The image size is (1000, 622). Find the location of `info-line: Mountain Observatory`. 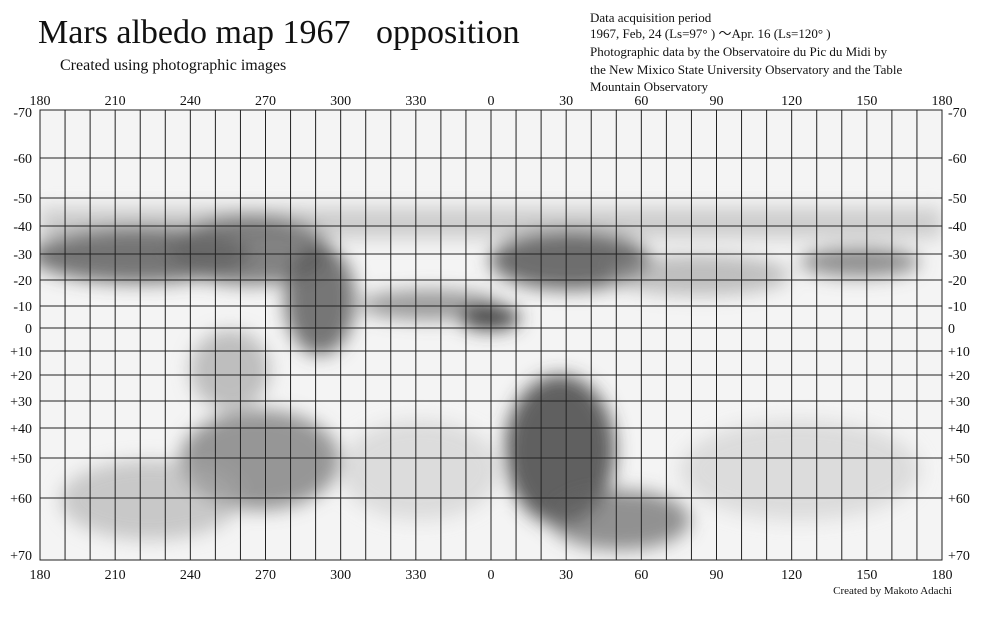

info-line: Mountain Observatory is located at coordinates (649, 86).